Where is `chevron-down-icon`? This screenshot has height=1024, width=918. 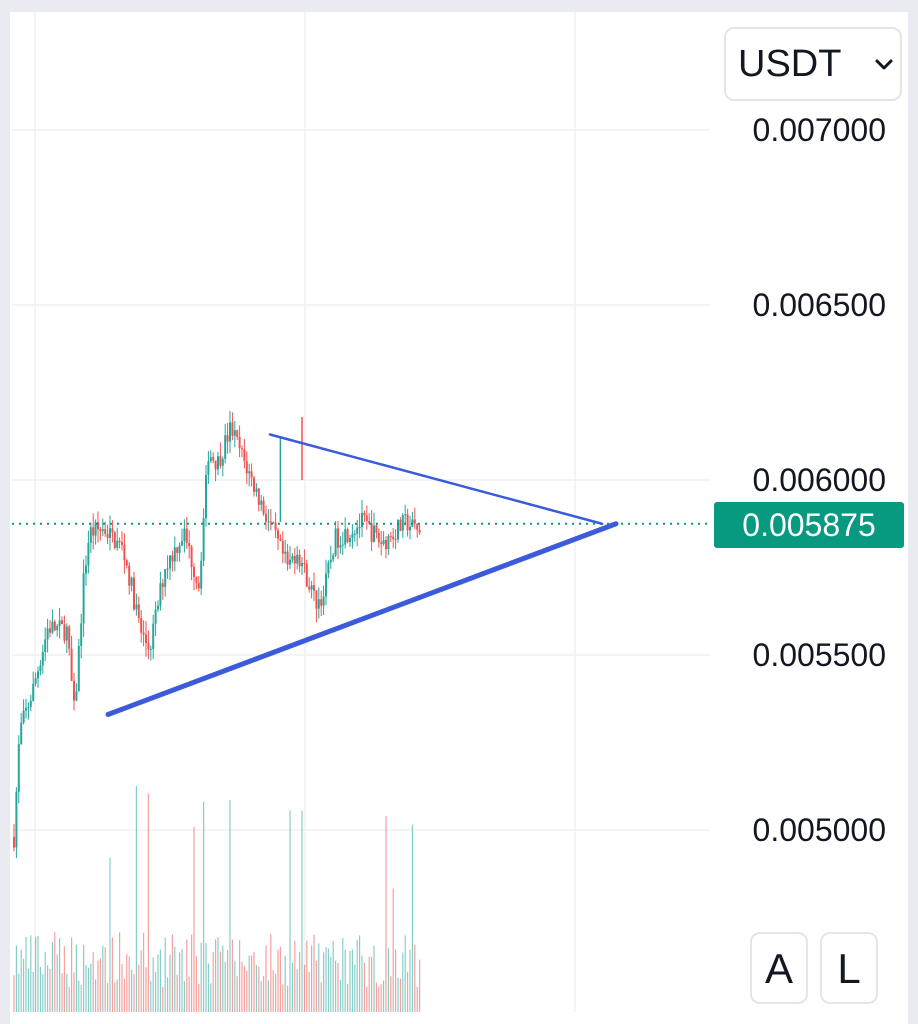
chevron-down-icon is located at coordinates (884, 64).